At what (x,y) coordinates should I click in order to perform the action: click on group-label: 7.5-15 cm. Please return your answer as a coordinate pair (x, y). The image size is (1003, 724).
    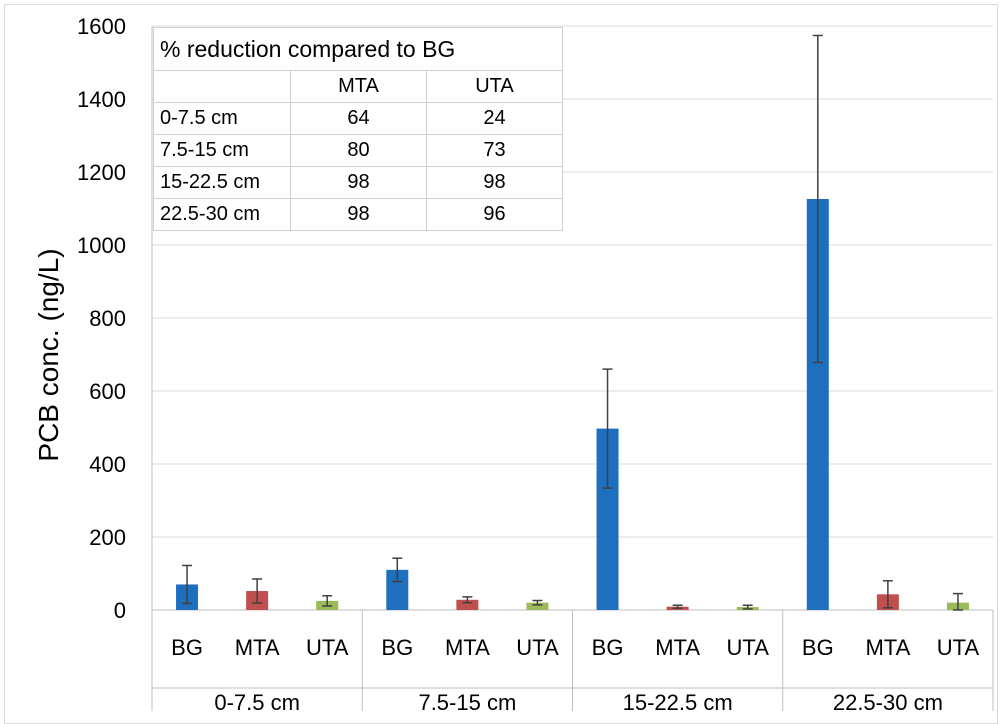
    Looking at the image, I should click on (467, 700).